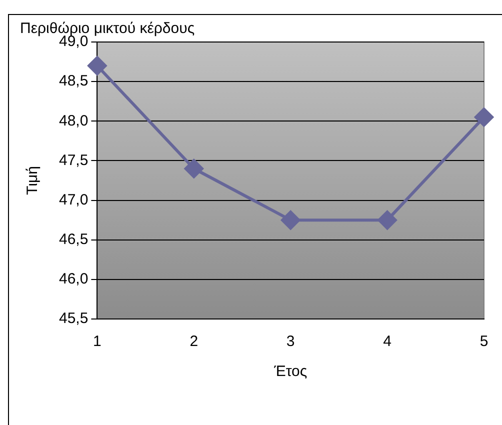 The width and height of the screenshot is (502, 425). I want to click on chart-title: Περιθώριο μικτού κέρδους, so click(107, 29).